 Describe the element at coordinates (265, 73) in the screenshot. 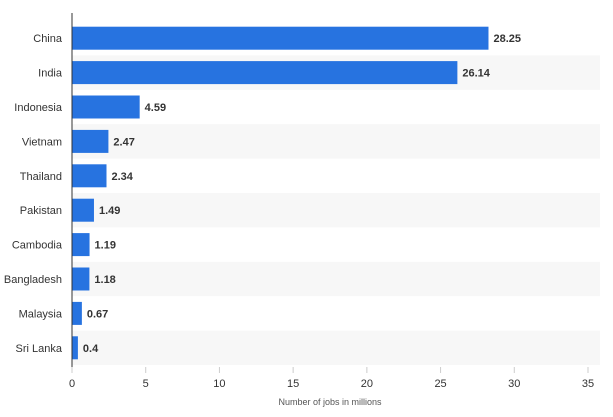

I see `bar-india` at that location.